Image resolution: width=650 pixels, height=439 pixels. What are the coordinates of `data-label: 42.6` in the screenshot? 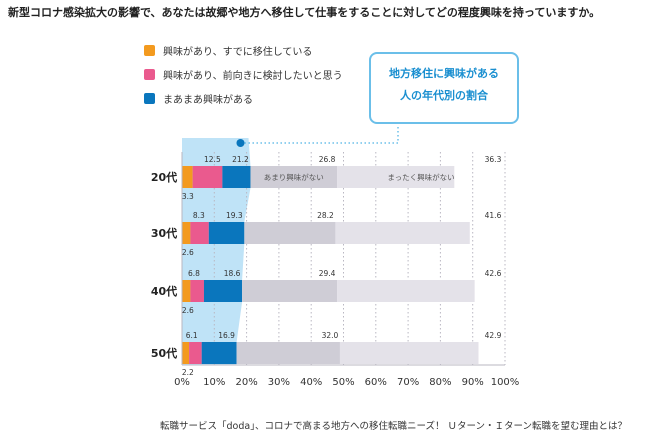 It's located at (493, 273).